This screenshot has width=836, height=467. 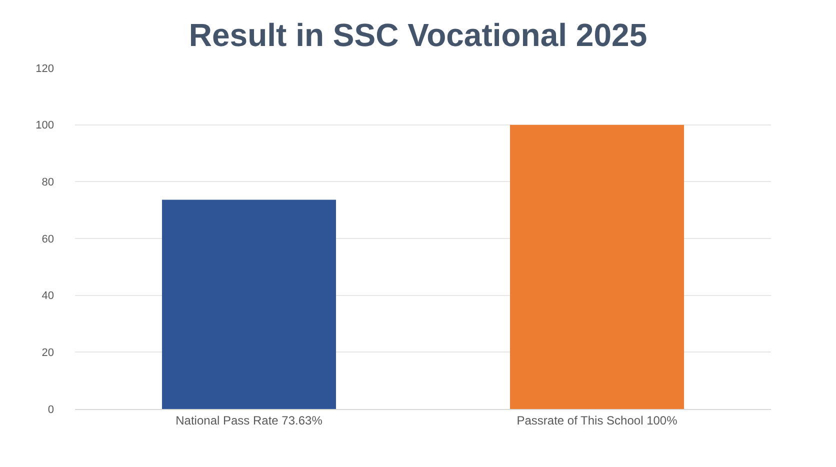 I want to click on y-tick-label: 120, so click(x=45, y=68).